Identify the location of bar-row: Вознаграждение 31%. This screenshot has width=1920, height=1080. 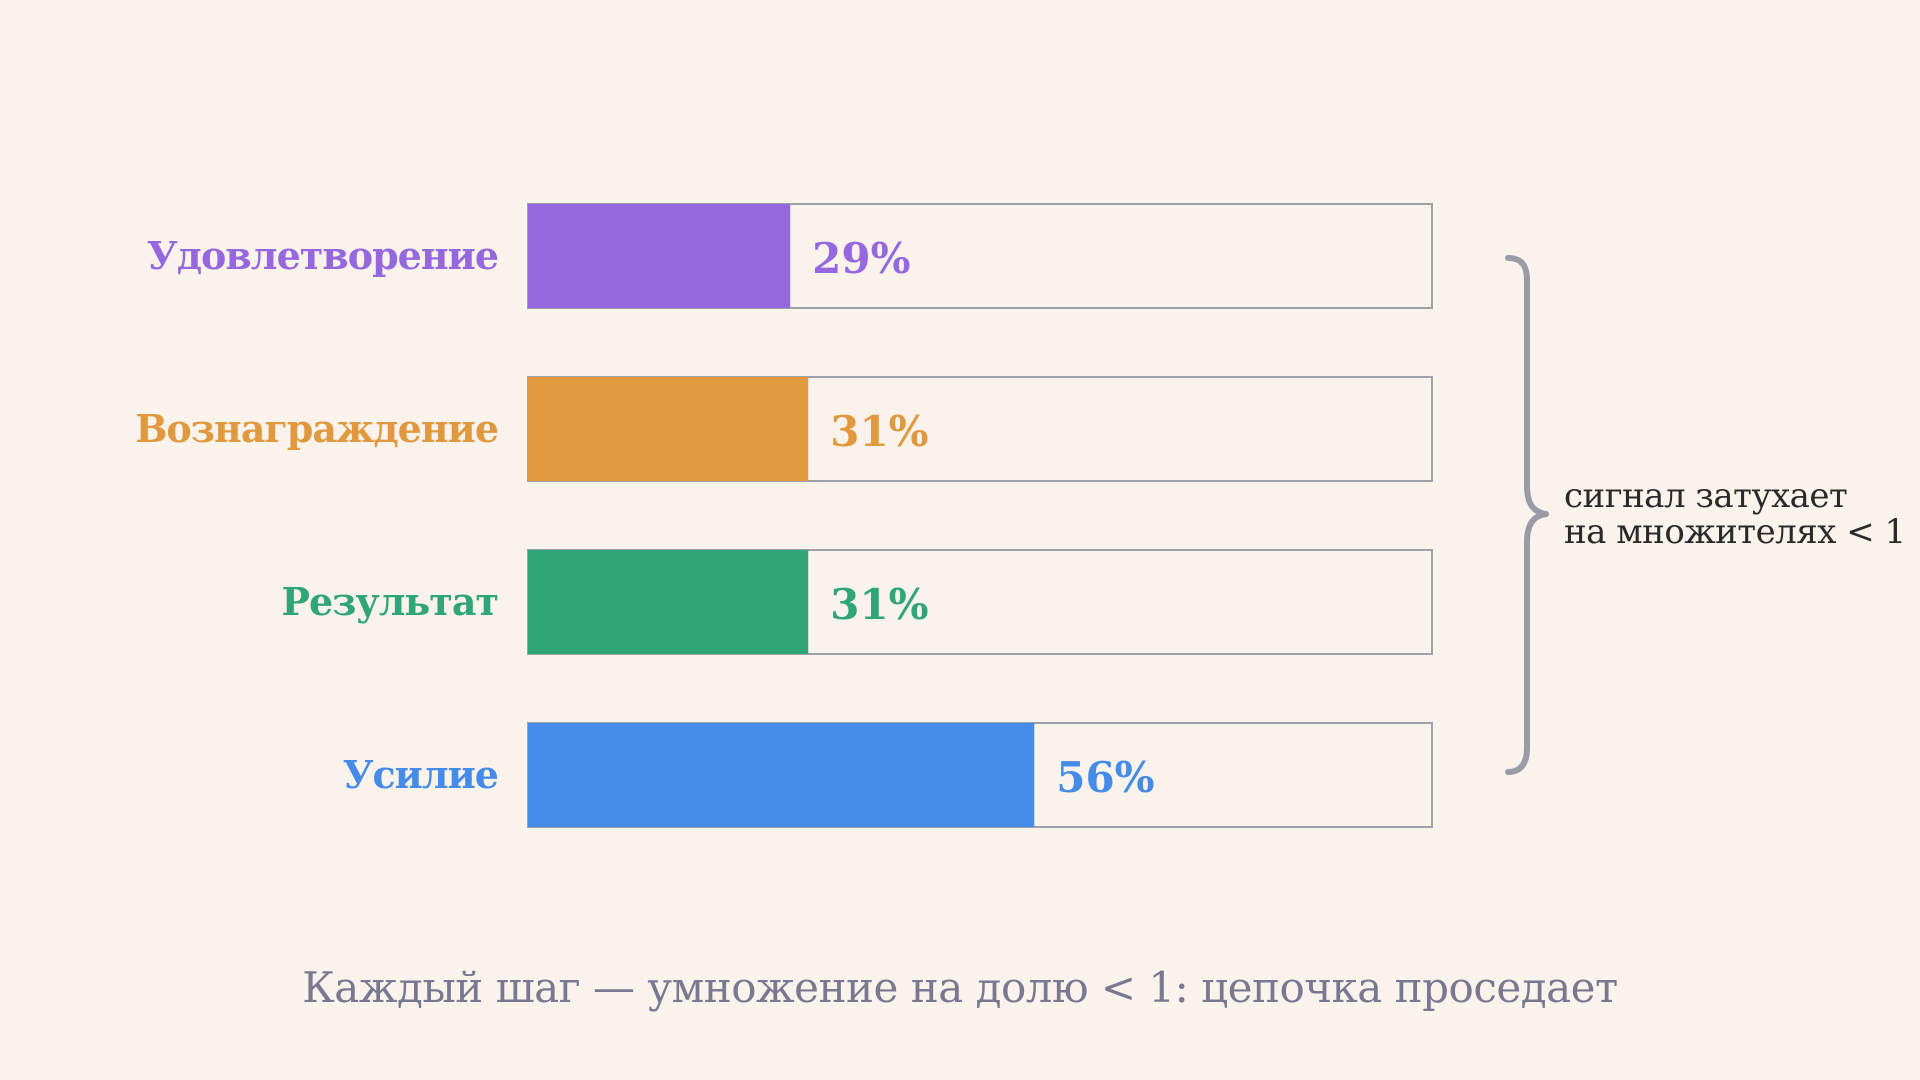
(784, 429).